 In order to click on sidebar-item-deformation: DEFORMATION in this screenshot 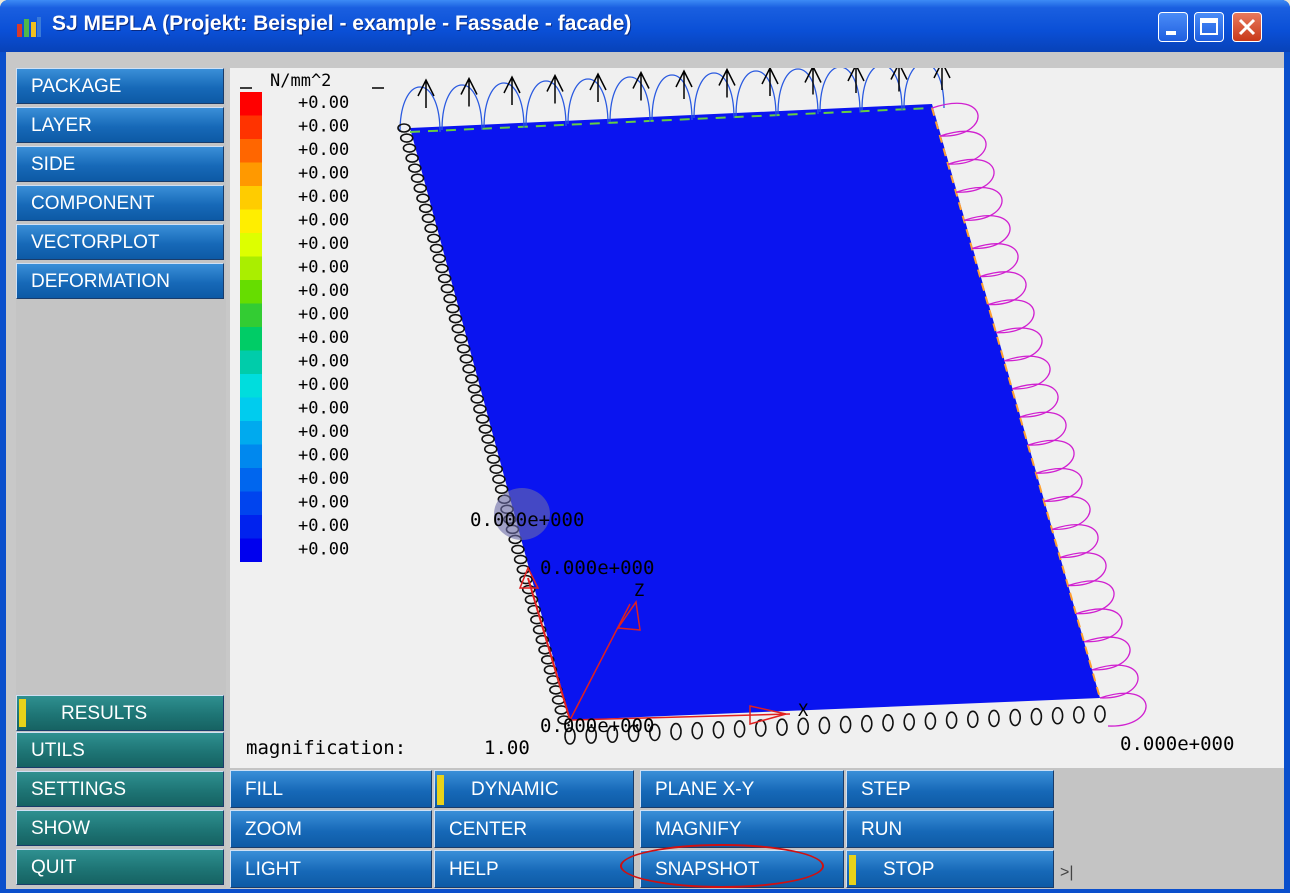, I will do `click(120, 281)`.